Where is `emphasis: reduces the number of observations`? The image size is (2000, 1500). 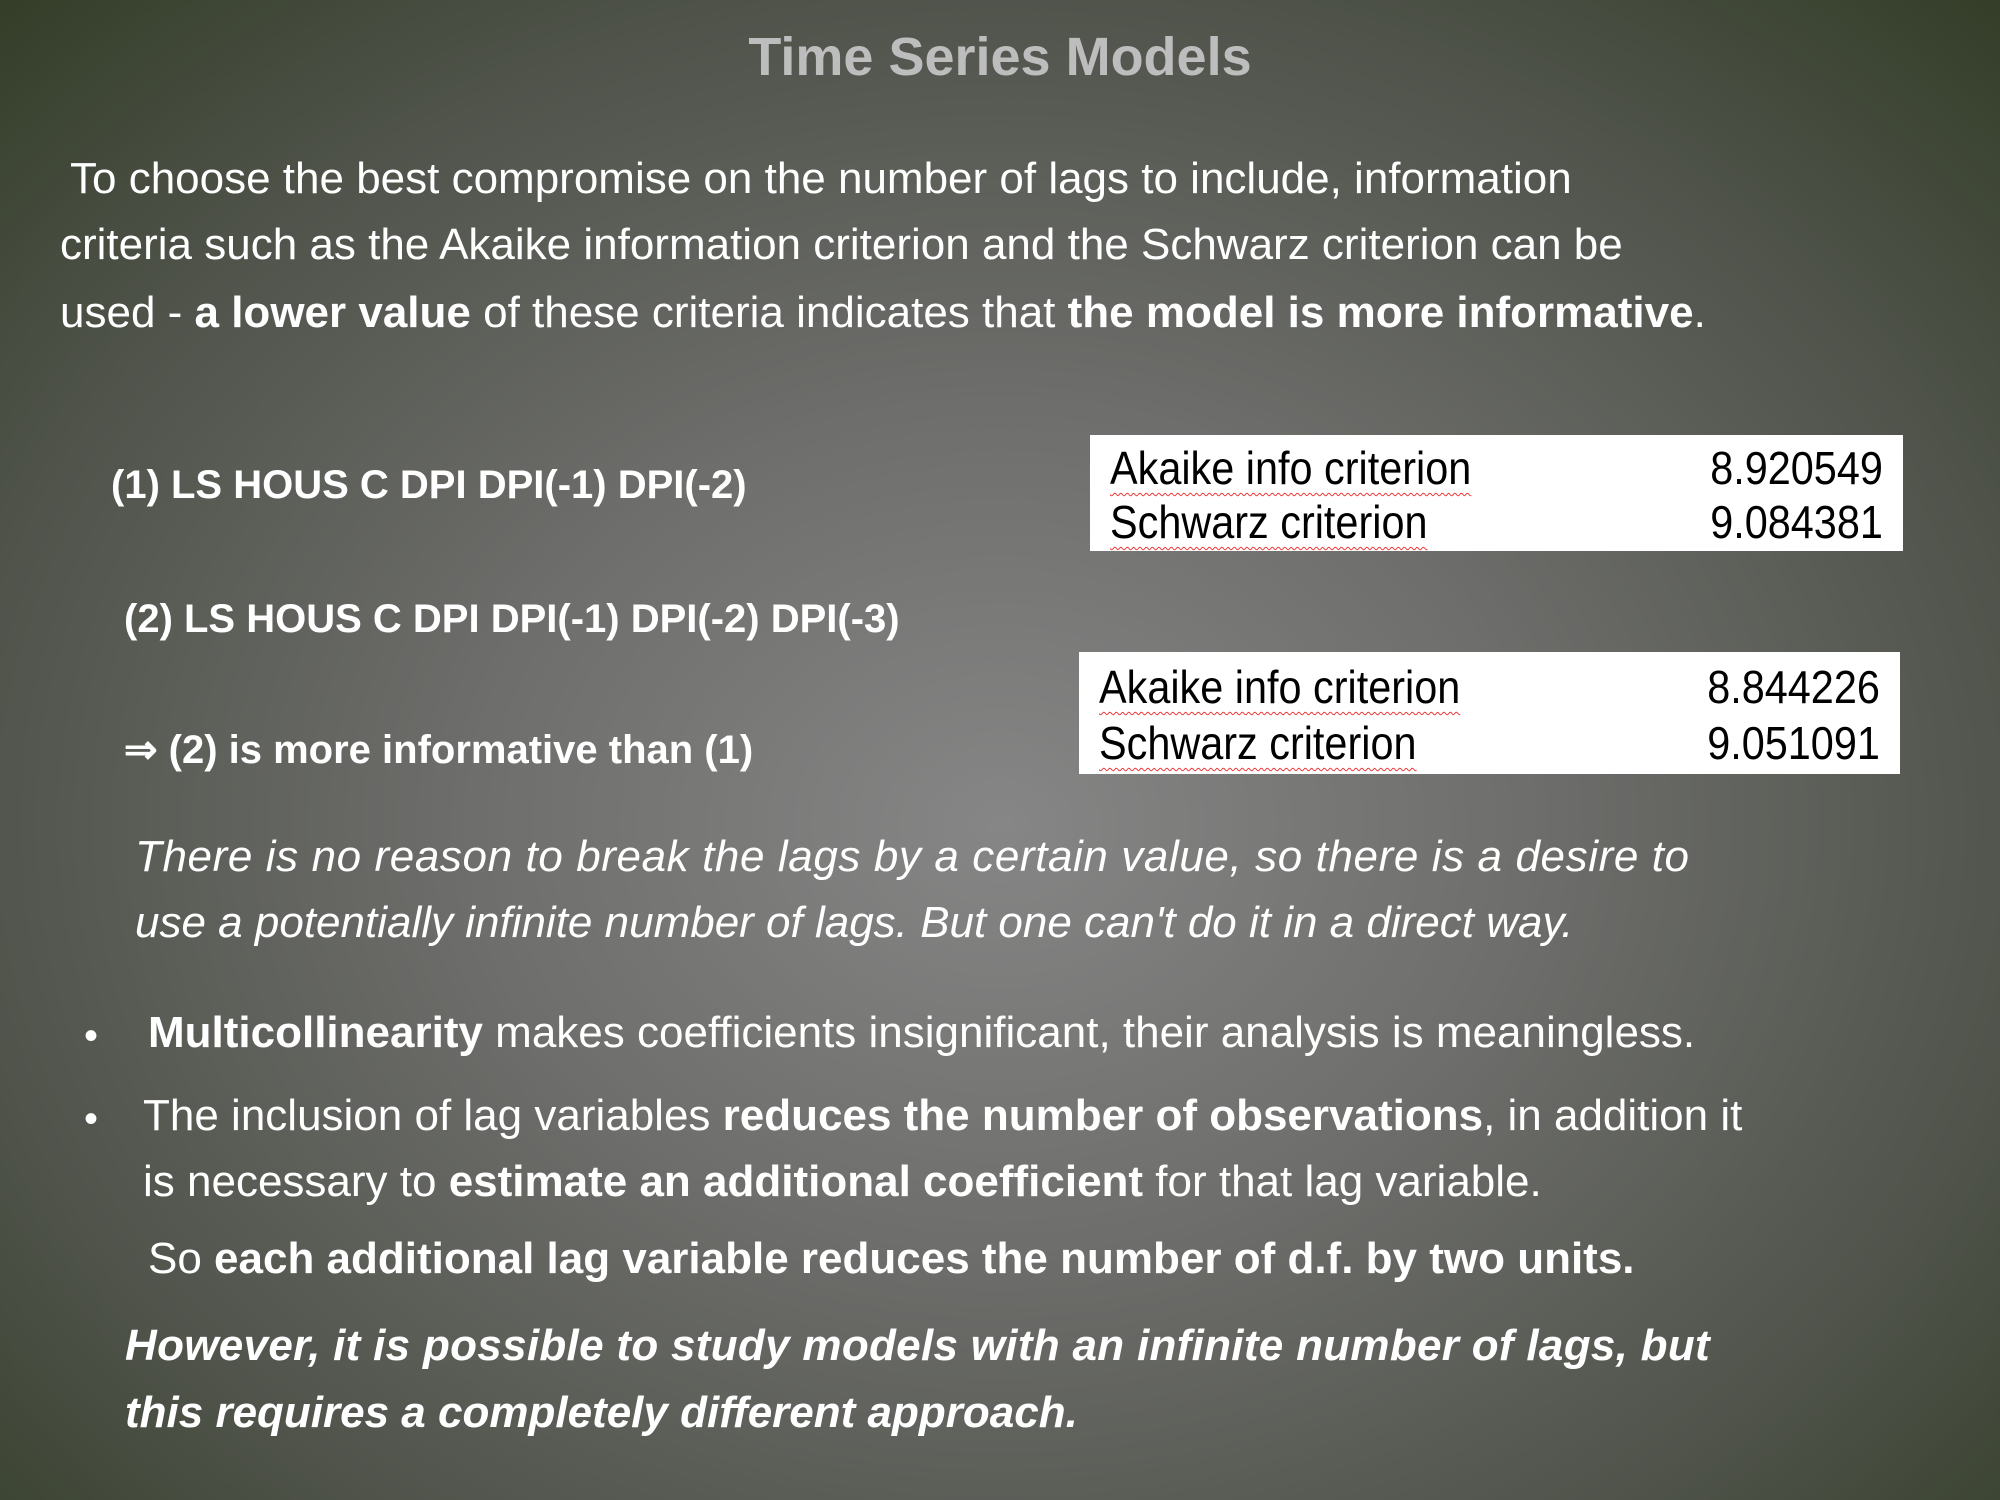 emphasis: reduces the number of observations is located at coordinates (1103, 1115).